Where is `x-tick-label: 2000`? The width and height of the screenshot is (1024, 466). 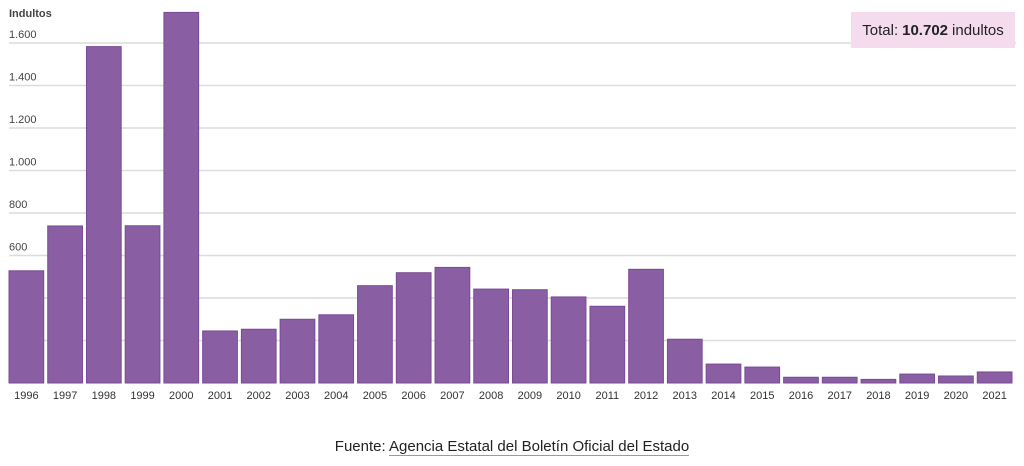 x-tick-label: 2000 is located at coordinates (181, 396).